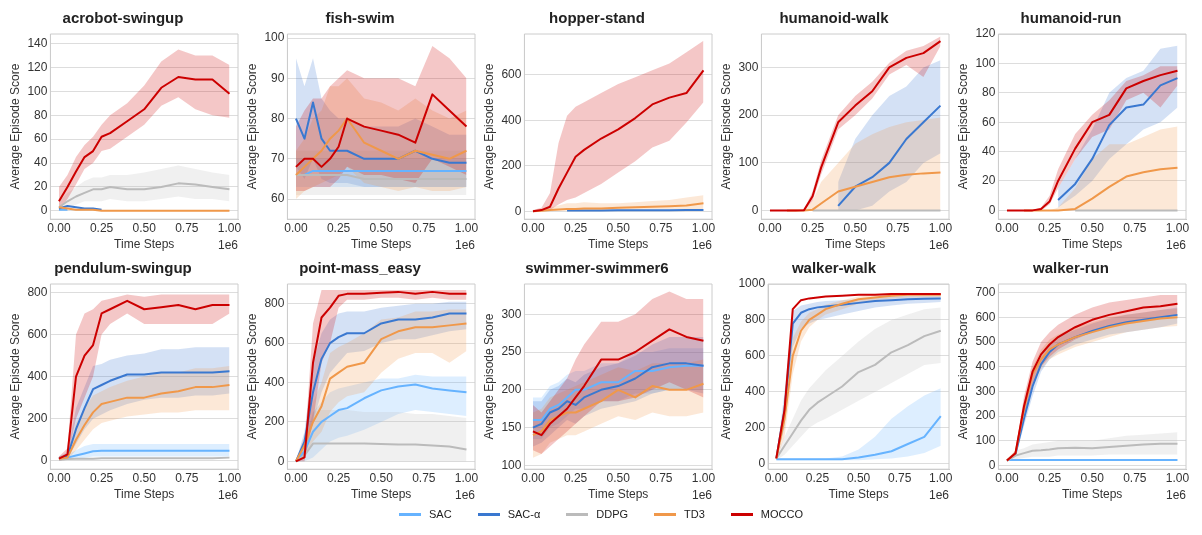 The image size is (1202, 535). Describe the element at coordinates (834, 18) in the screenshot. I see `chart-title: humanoid-walk` at that location.